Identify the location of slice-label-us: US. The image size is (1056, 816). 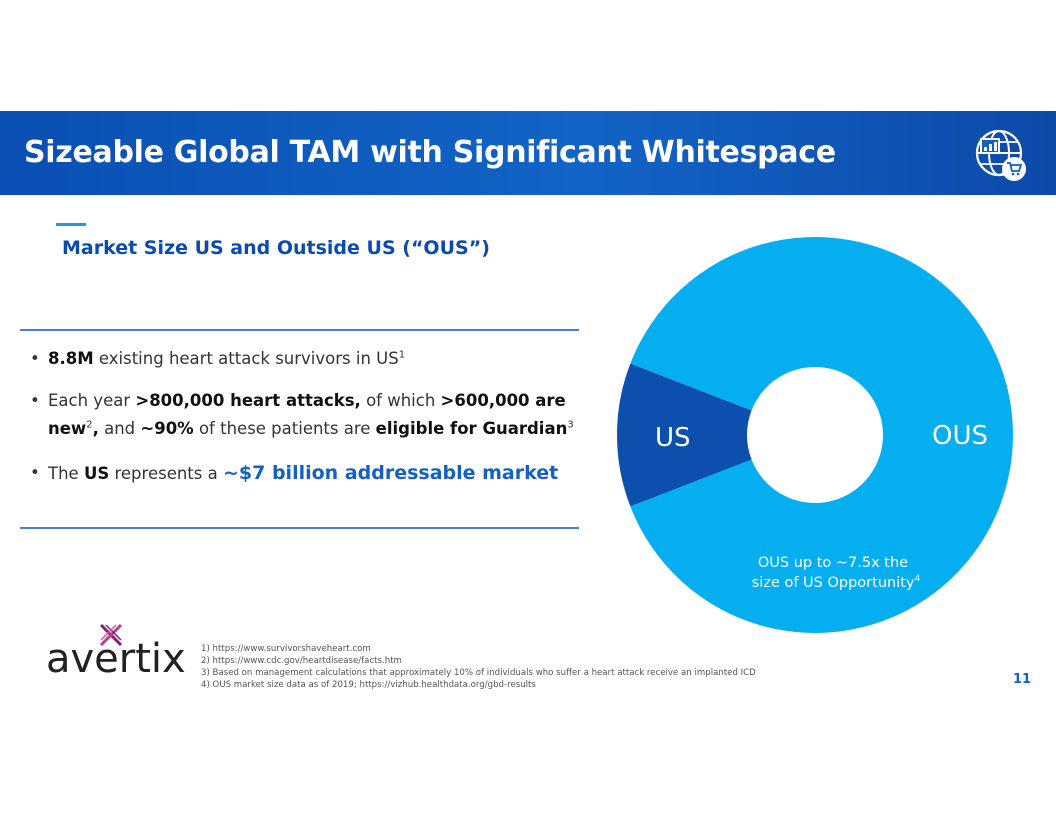
(673, 438).